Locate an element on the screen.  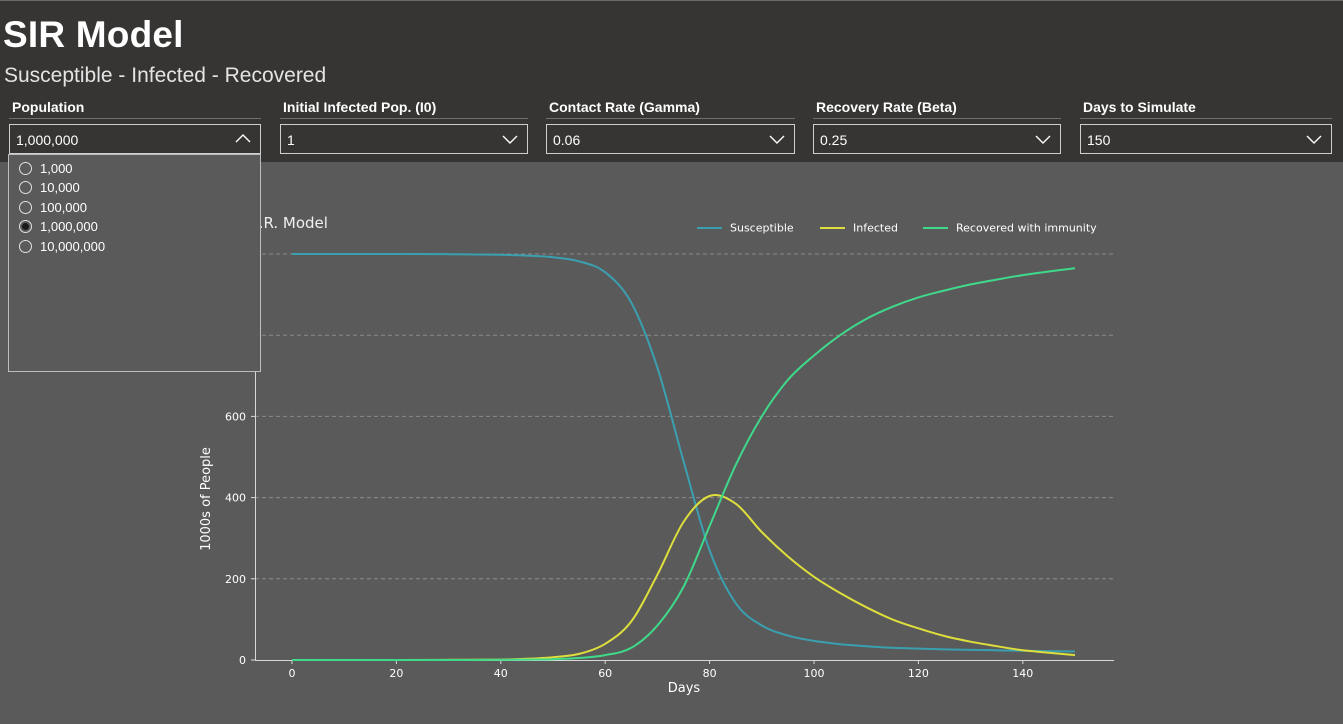
page-title: SIR Model is located at coordinates (93, 34).